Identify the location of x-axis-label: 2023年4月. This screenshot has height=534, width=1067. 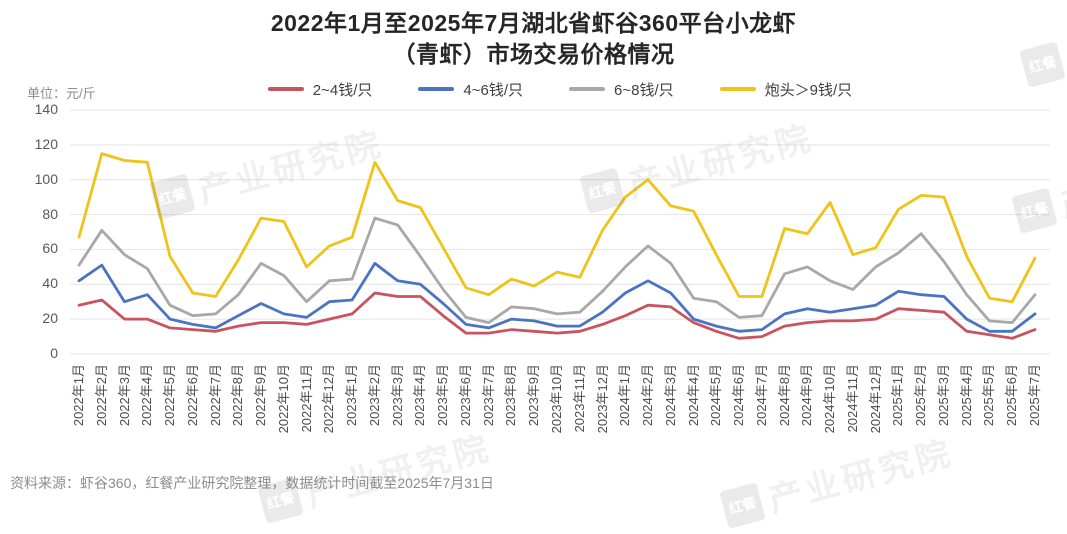
(420, 395).